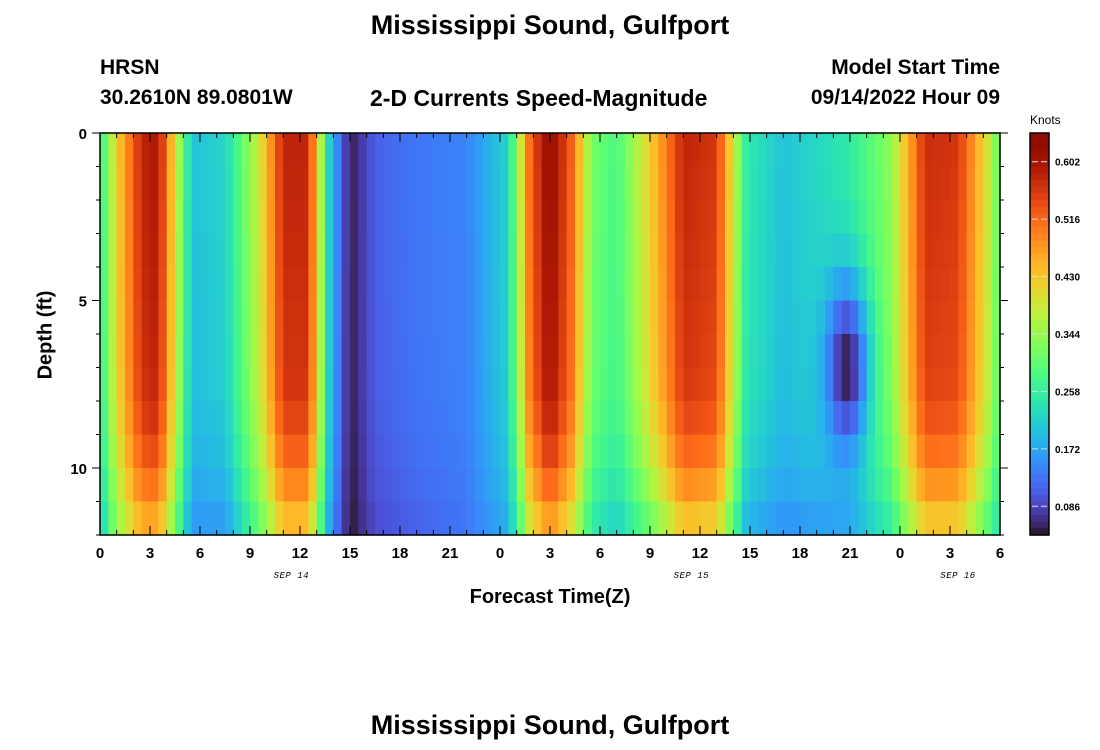  What do you see at coordinates (1067, 278) in the screenshot?
I see `colorbar-tick-label: 0.430` at bounding box center [1067, 278].